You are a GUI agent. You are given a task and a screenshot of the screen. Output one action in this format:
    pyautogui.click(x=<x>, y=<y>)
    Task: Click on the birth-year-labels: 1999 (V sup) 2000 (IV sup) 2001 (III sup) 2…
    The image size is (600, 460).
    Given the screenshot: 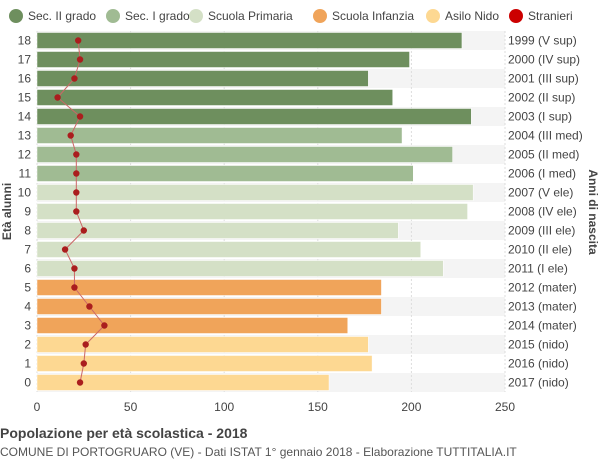 What is the action you would take?
    pyautogui.click(x=545, y=212)
    